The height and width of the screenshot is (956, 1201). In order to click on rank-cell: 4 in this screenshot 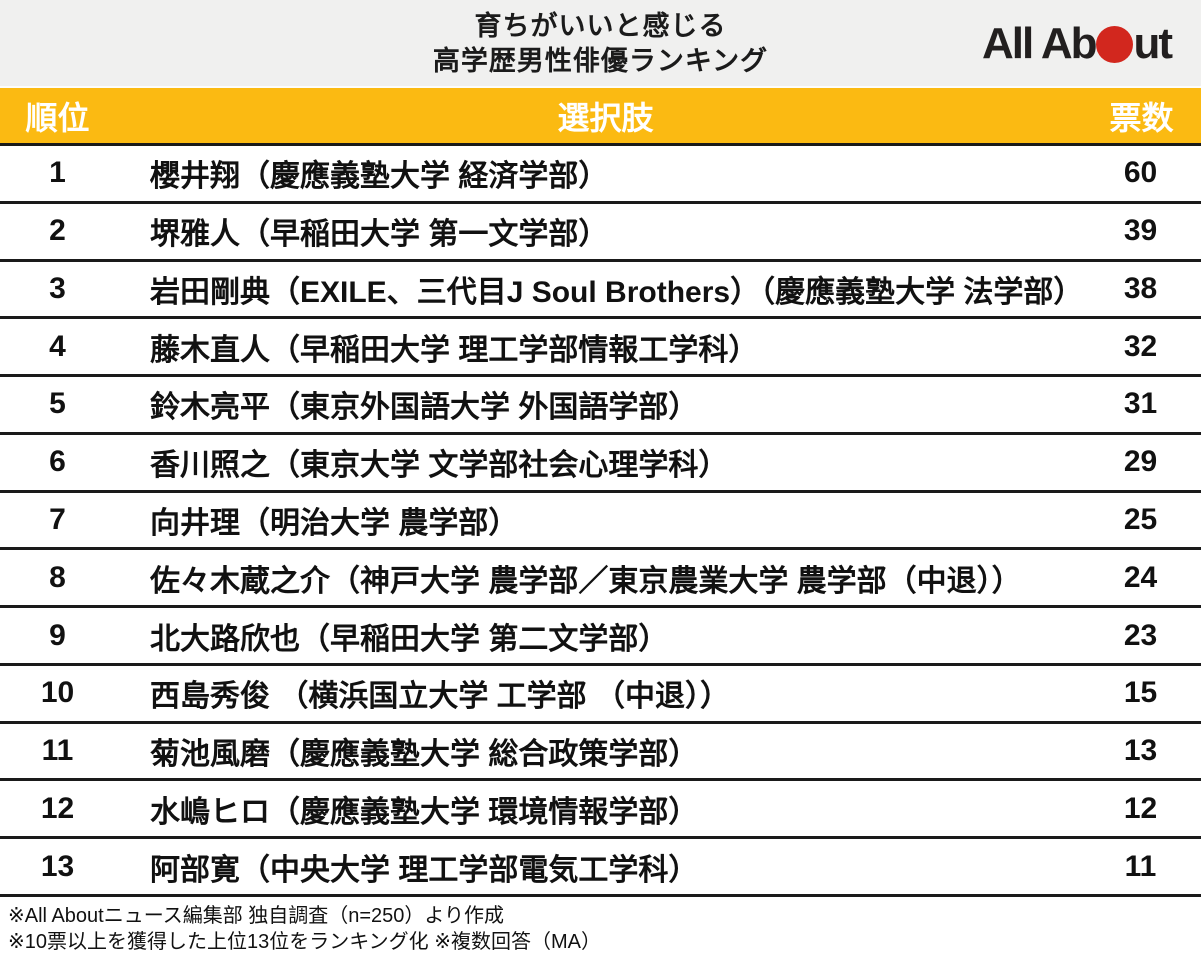, I will do `click(57, 346)`.